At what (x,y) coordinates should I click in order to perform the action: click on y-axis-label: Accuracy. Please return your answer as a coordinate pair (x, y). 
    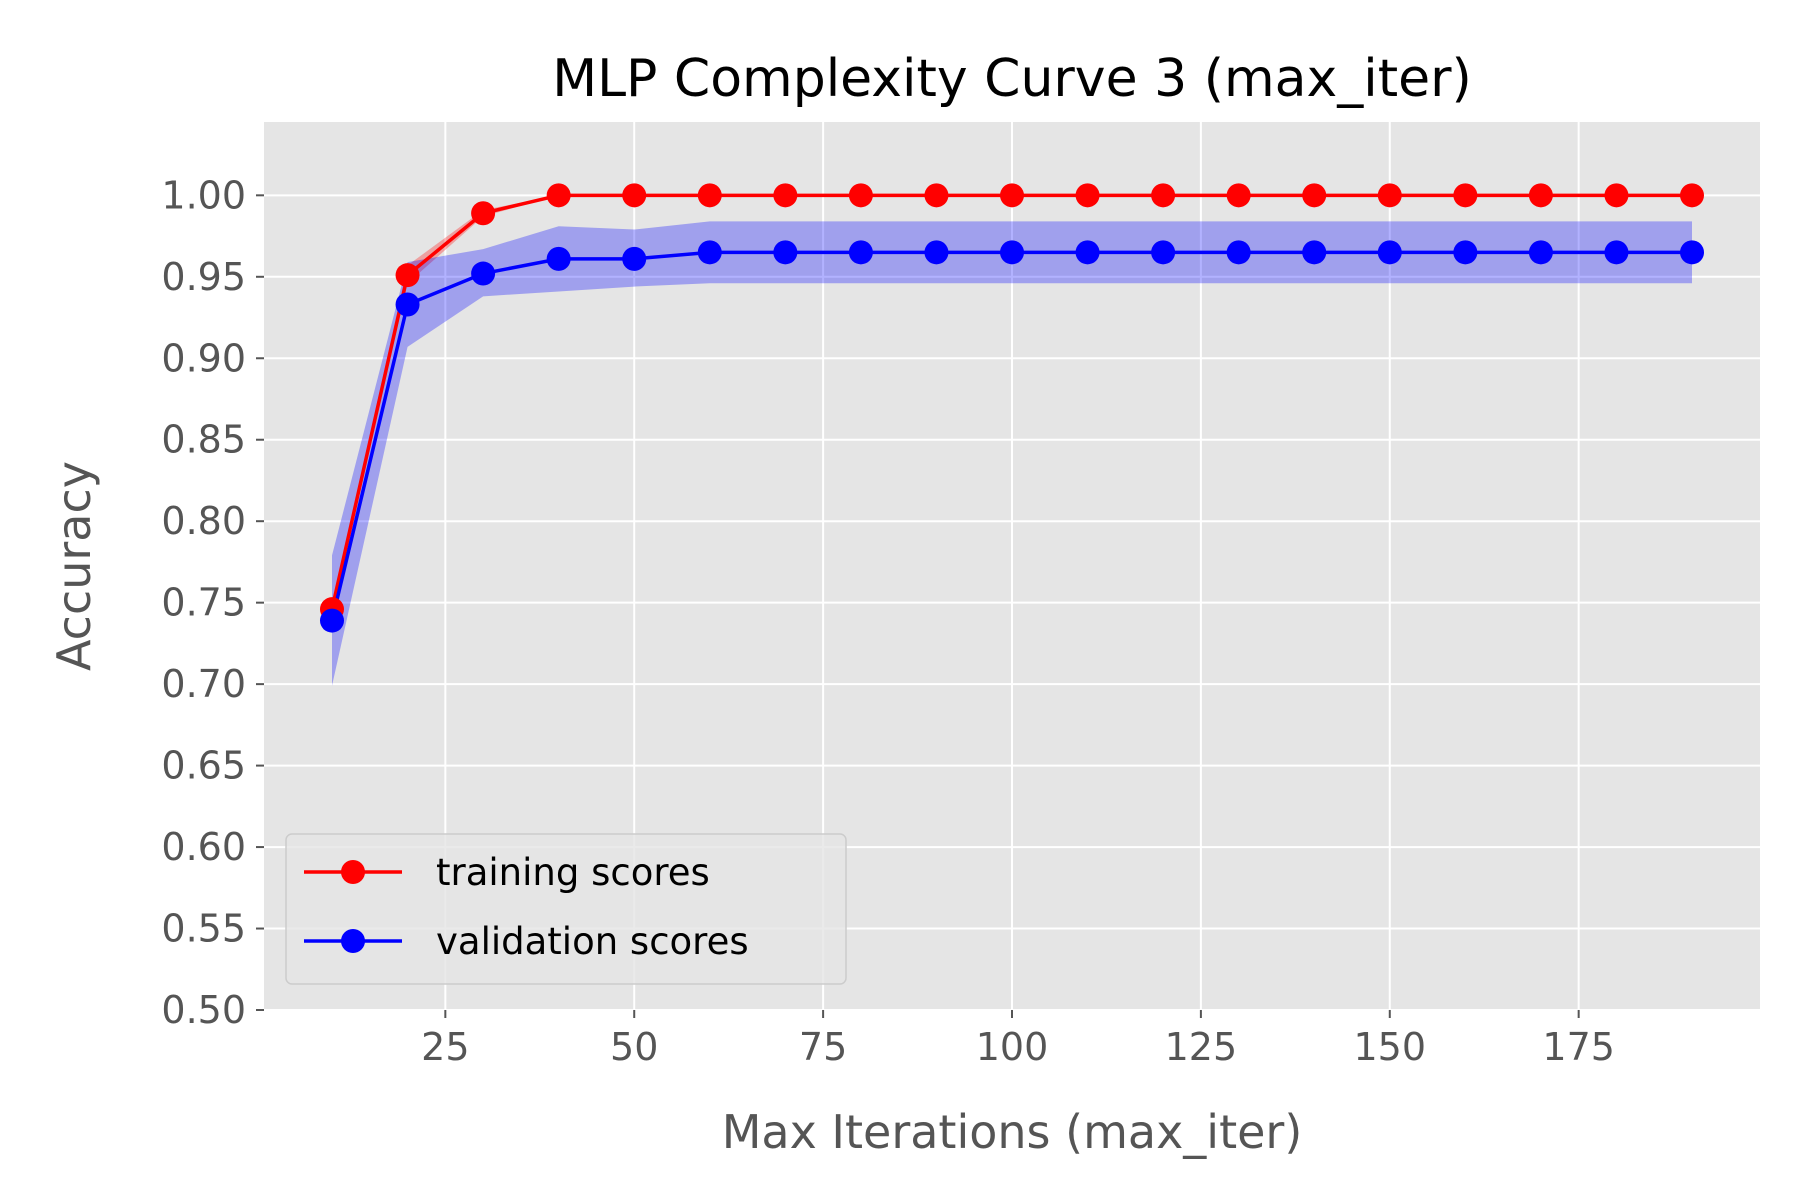
    Looking at the image, I should click on (74, 566).